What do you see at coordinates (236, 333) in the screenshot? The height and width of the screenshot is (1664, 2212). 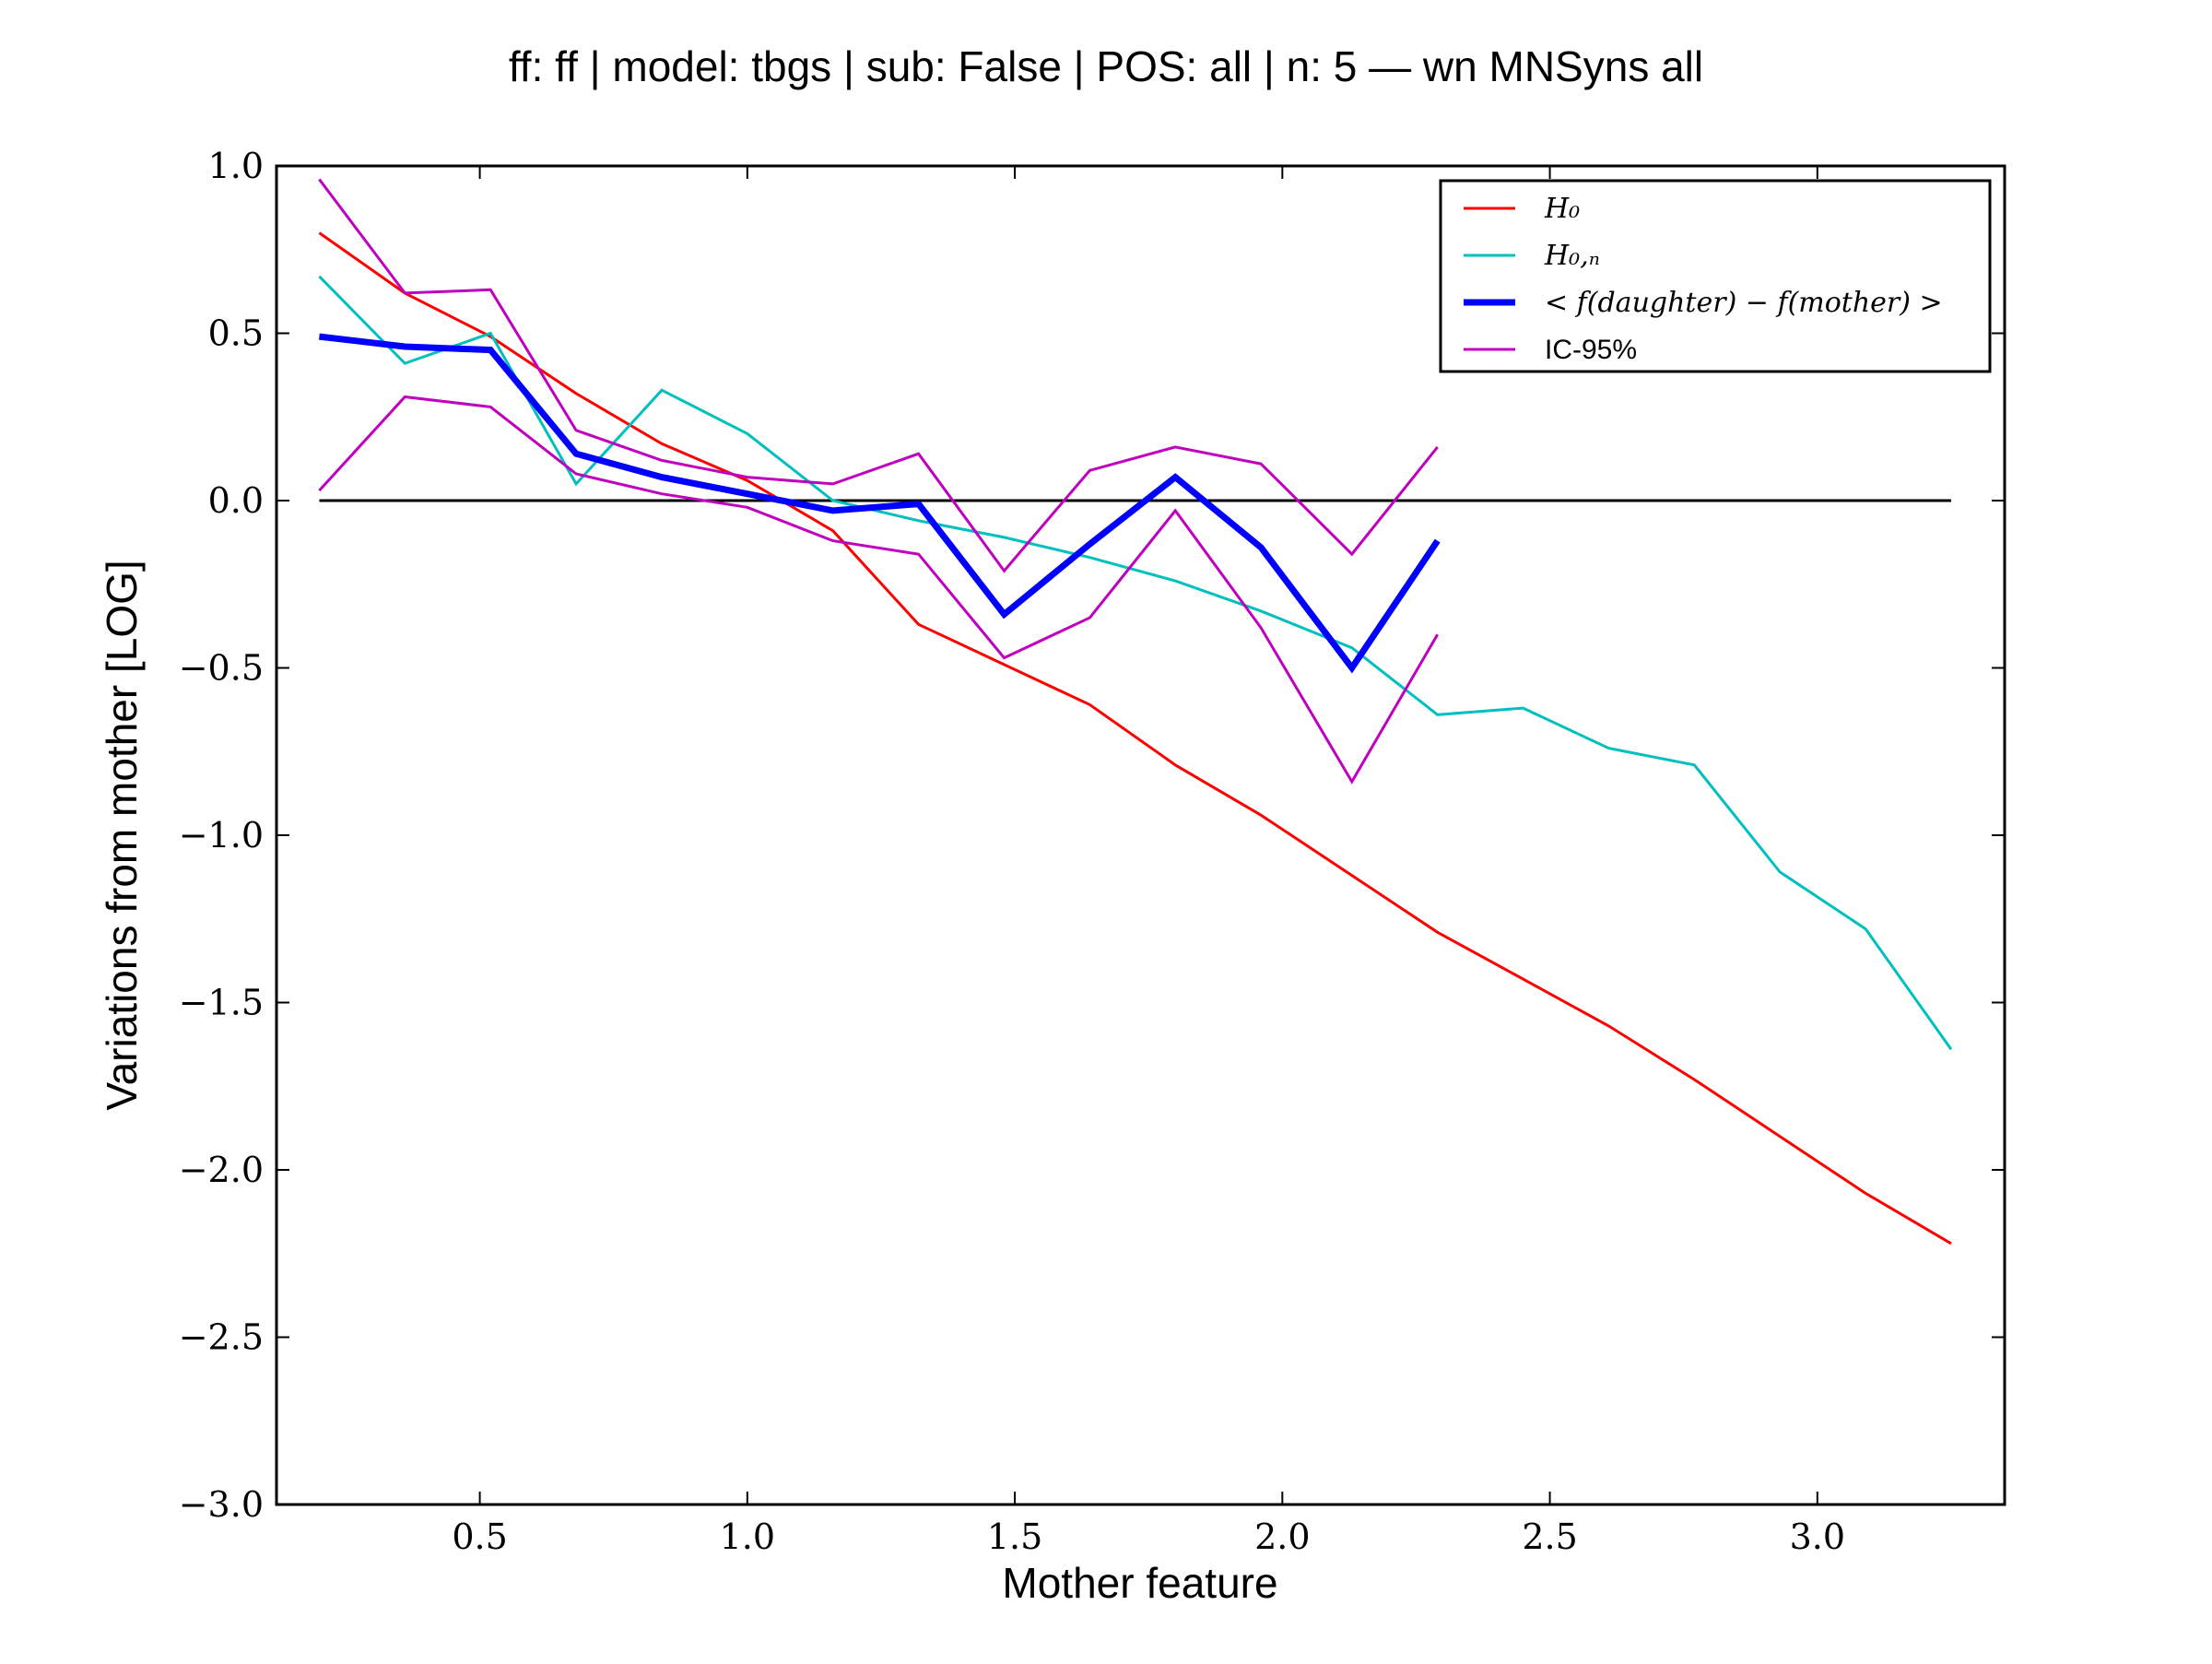 I see `y-tick-label: 0.5` at bounding box center [236, 333].